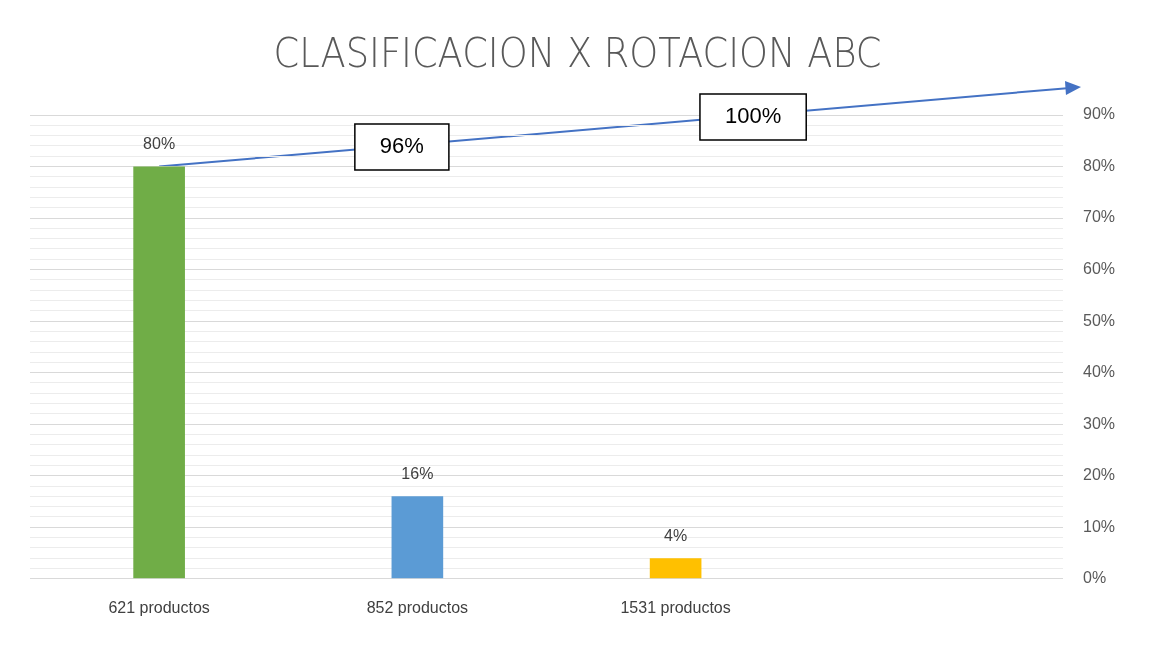  I want to click on y-tick-label: 60%, so click(1099, 269).